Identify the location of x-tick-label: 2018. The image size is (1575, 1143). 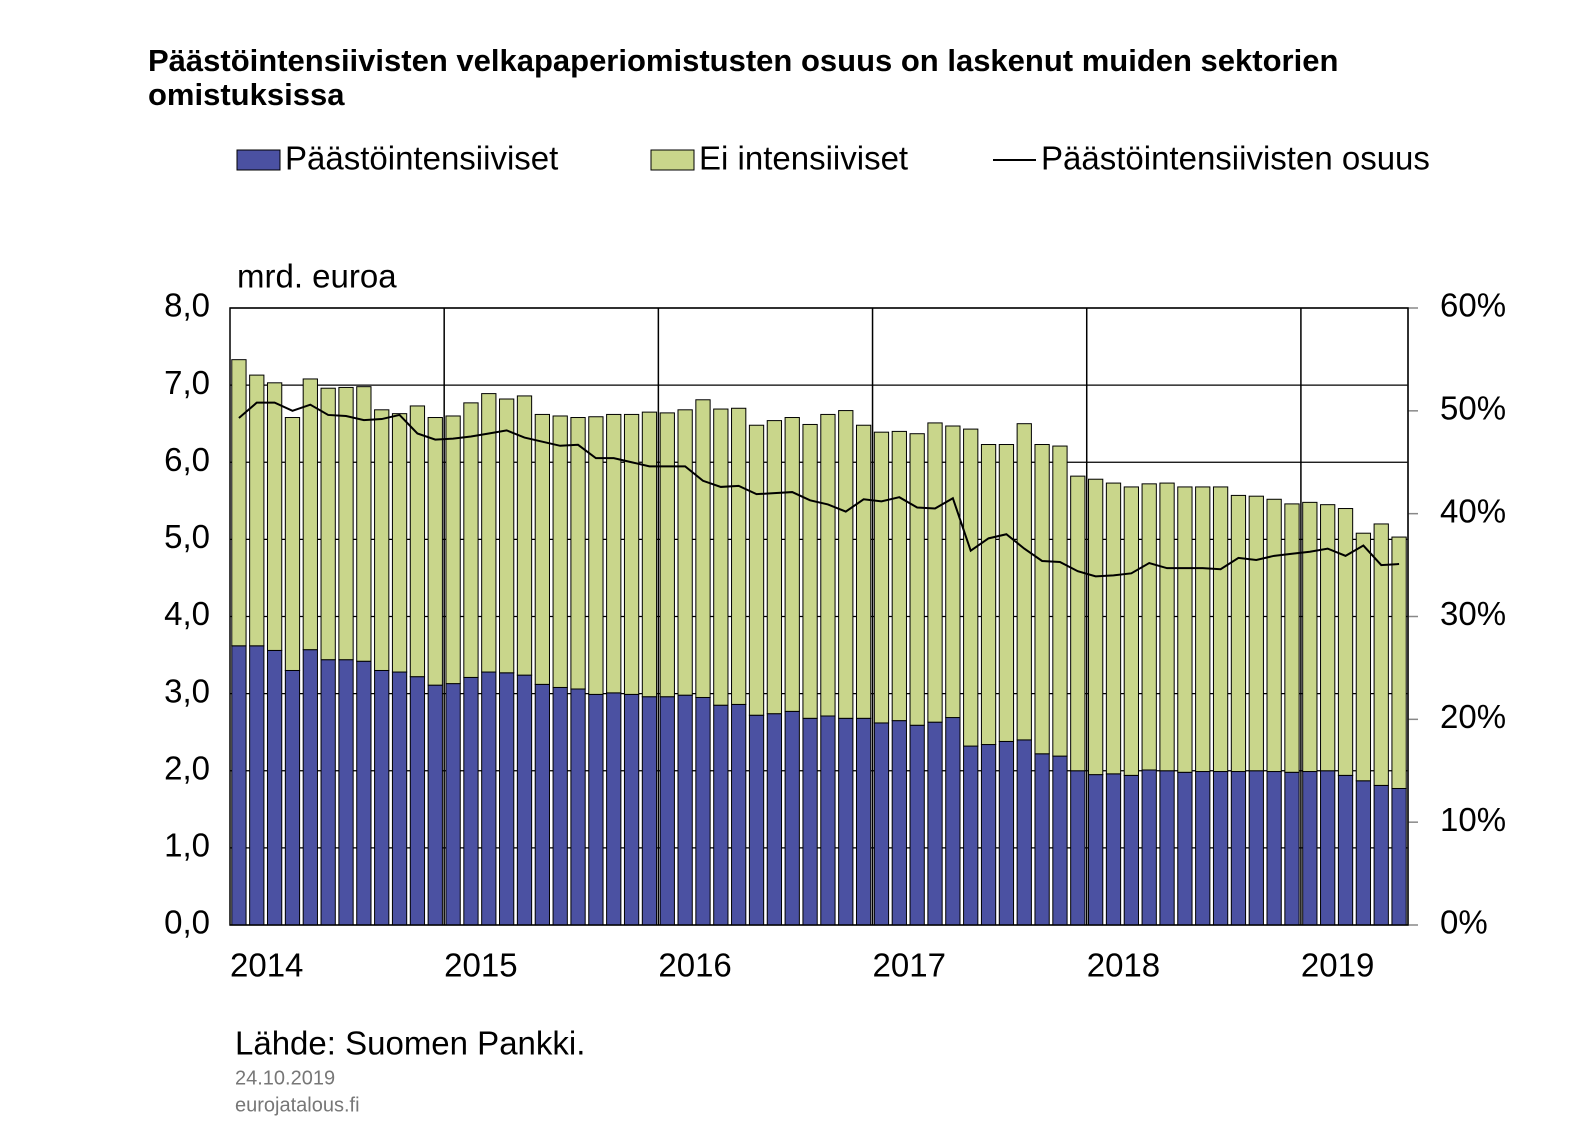
(1123, 965).